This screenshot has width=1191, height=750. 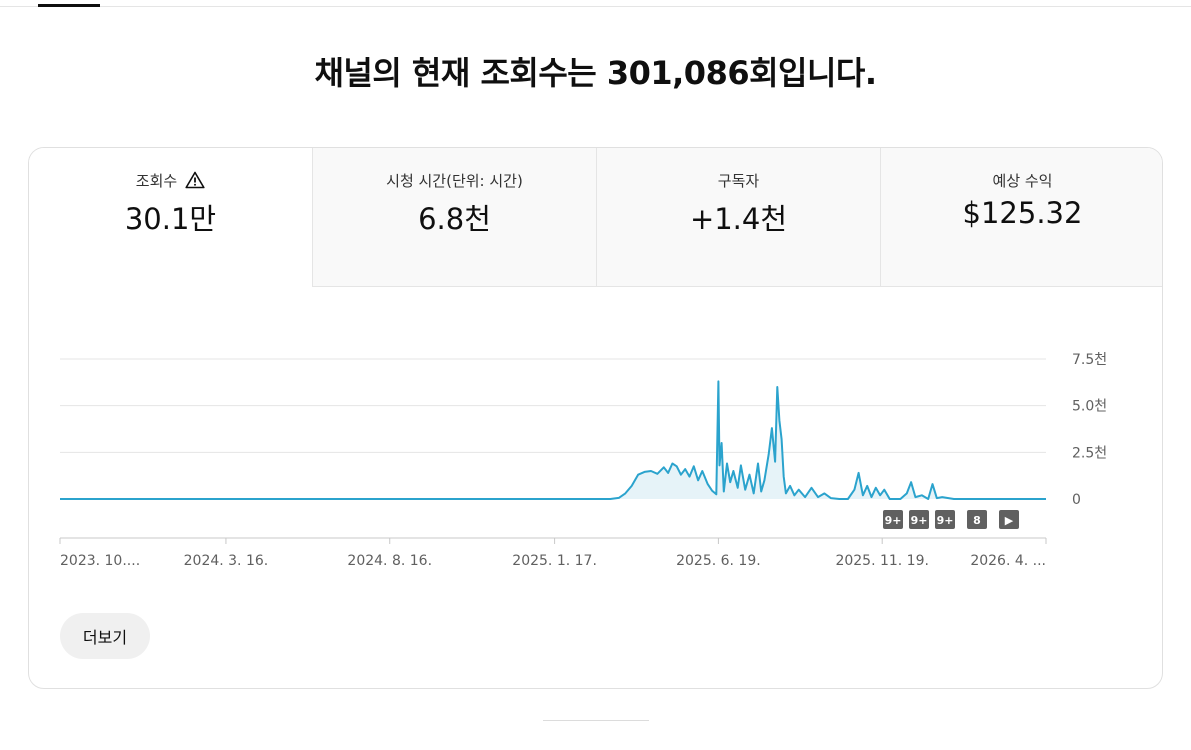 What do you see at coordinates (105, 636) in the screenshot?
I see `see-more-button: 더보기` at bounding box center [105, 636].